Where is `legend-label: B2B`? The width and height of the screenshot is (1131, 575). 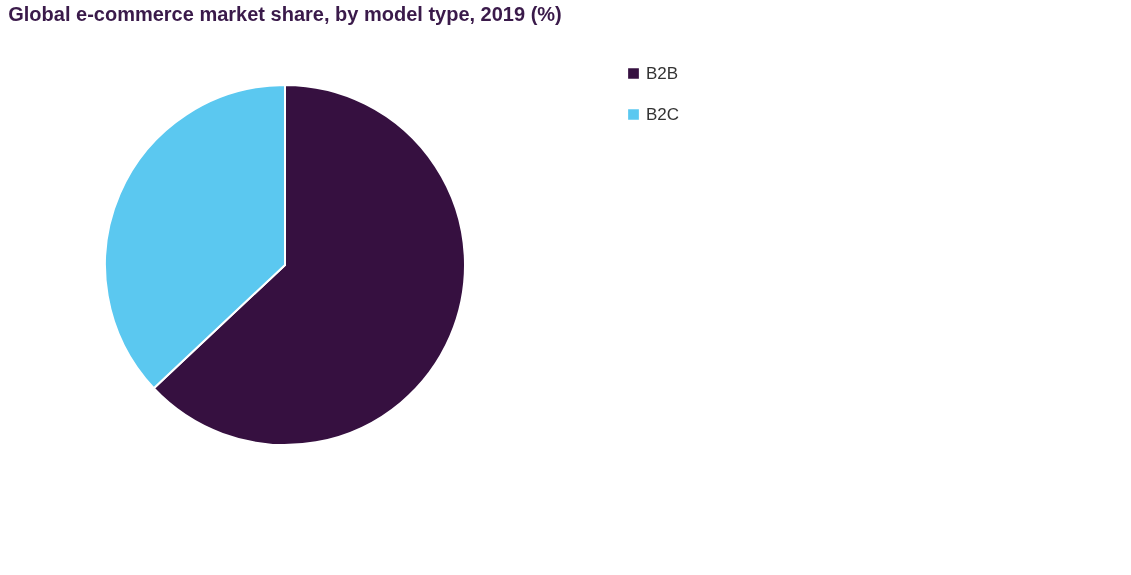
legend-label: B2B is located at coordinates (662, 73).